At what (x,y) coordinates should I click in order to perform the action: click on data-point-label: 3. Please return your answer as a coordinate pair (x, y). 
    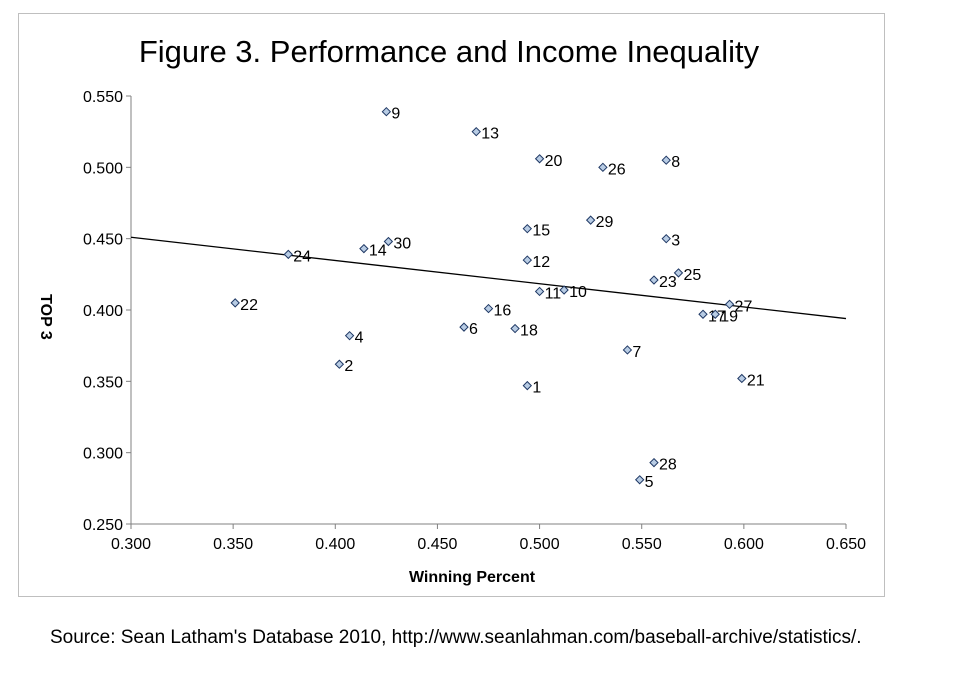
    Looking at the image, I should click on (675, 241).